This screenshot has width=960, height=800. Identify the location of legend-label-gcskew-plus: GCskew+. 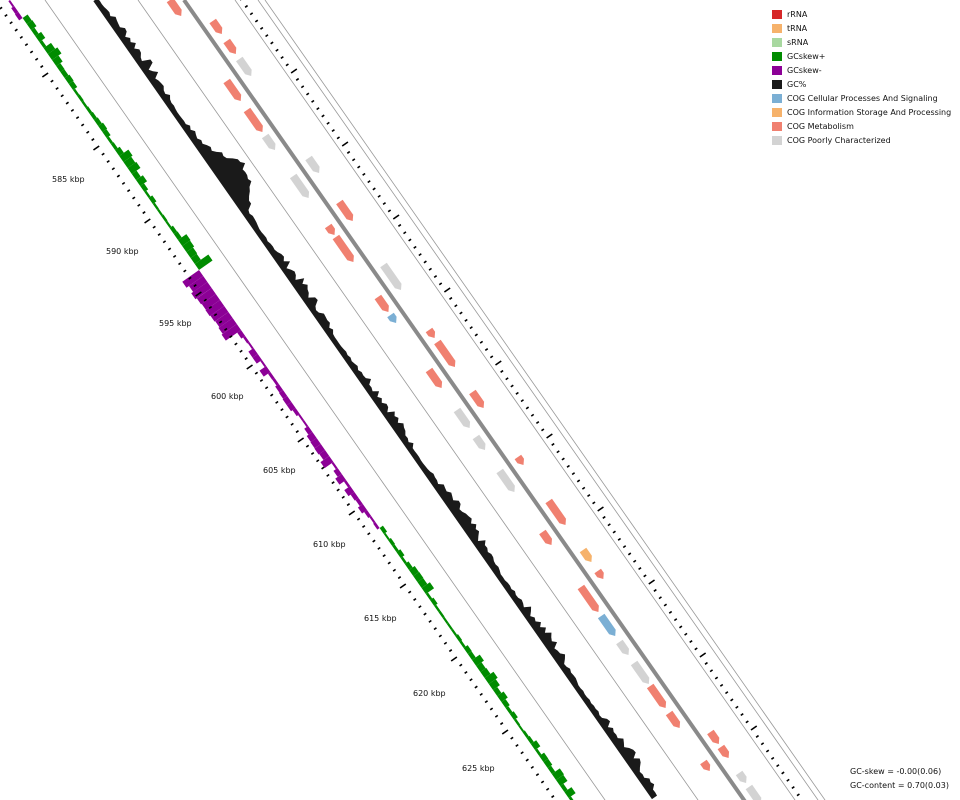
(806, 56).